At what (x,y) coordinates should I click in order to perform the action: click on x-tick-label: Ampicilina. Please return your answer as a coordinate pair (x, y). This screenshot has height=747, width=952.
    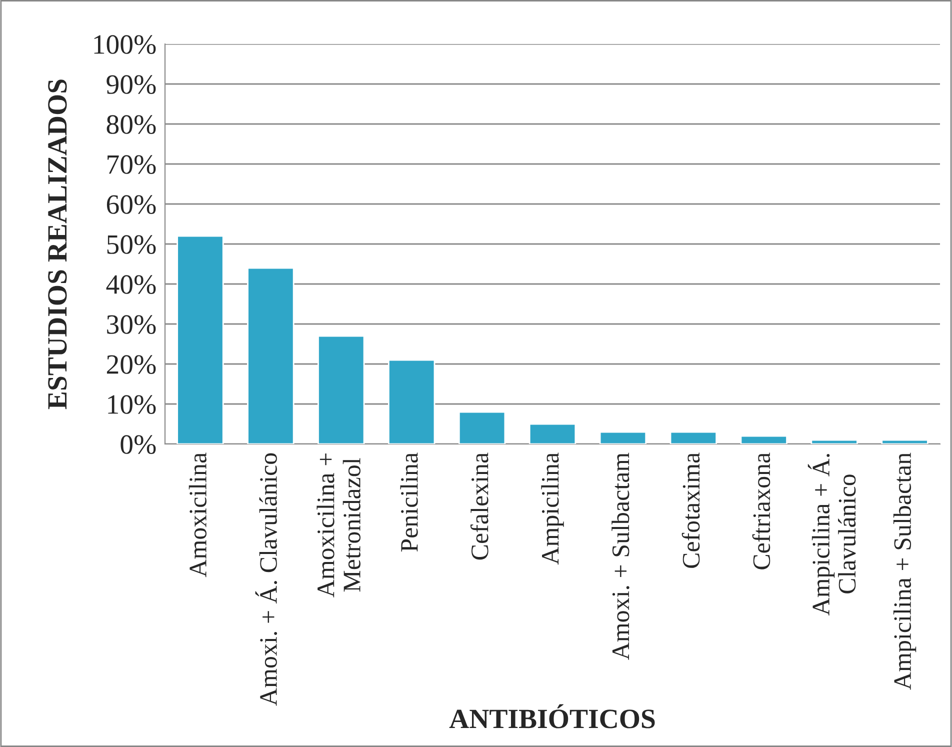
    Looking at the image, I should click on (552, 508).